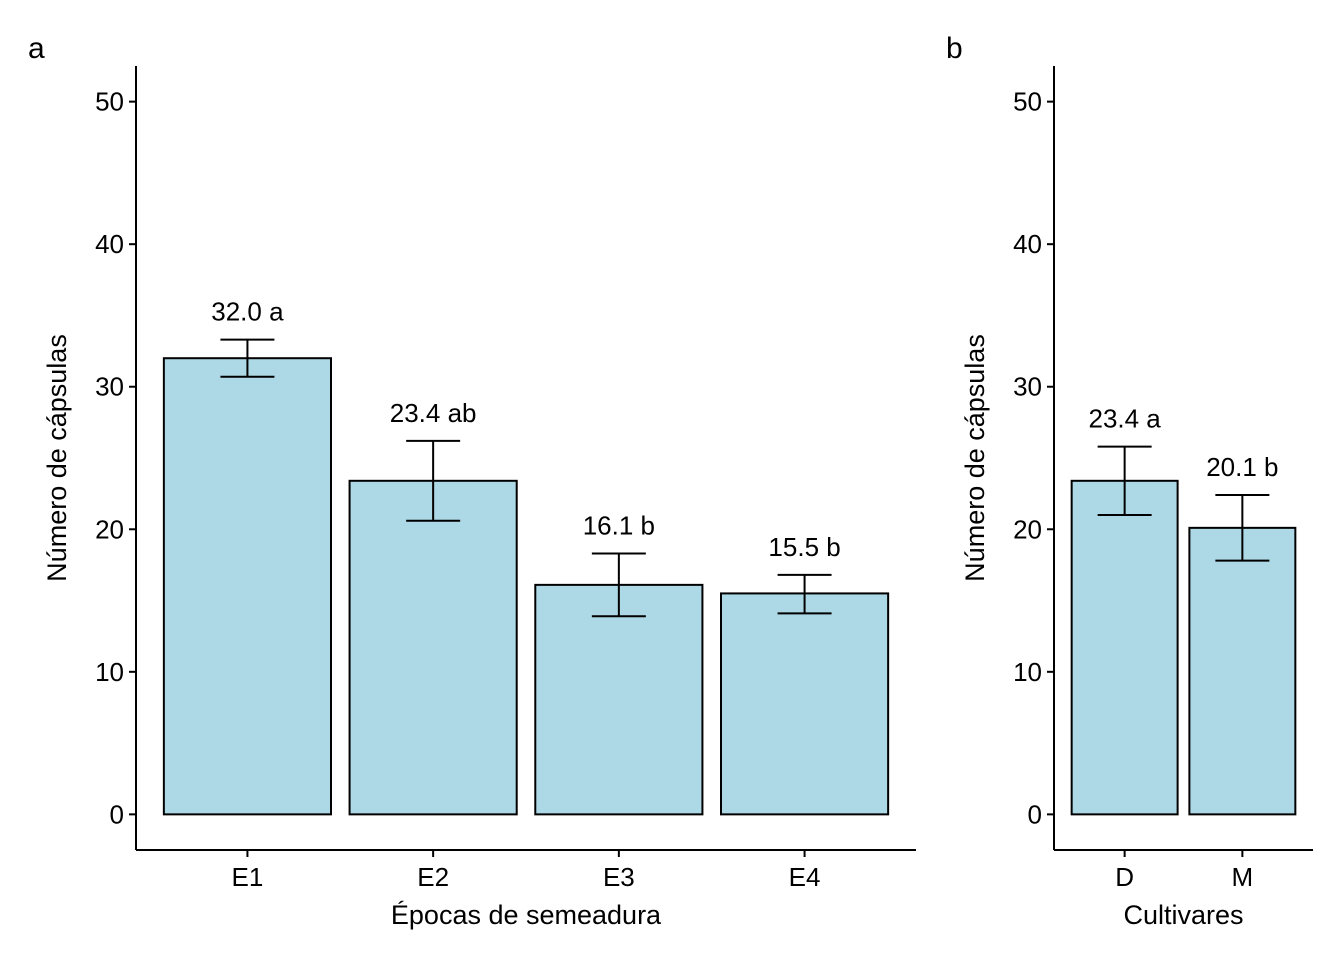 This screenshot has width=1344, height=960. Describe the element at coordinates (433, 877) in the screenshot. I see `x-tick-label: E2` at that location.